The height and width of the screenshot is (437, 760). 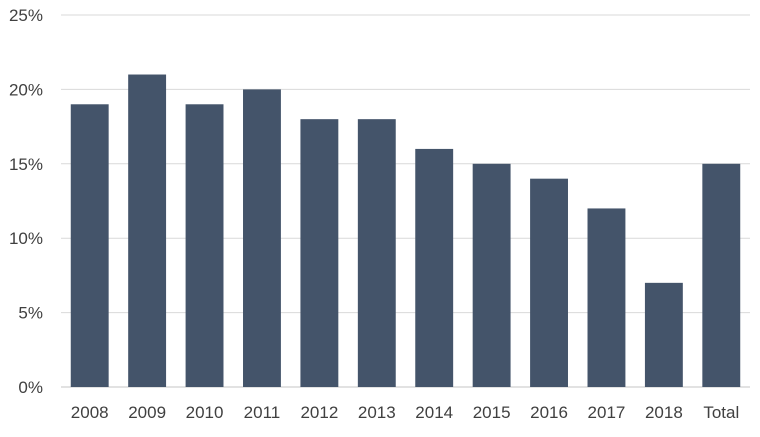 I want to click on x-tick-label: 2012, so click(x=319, y=412).